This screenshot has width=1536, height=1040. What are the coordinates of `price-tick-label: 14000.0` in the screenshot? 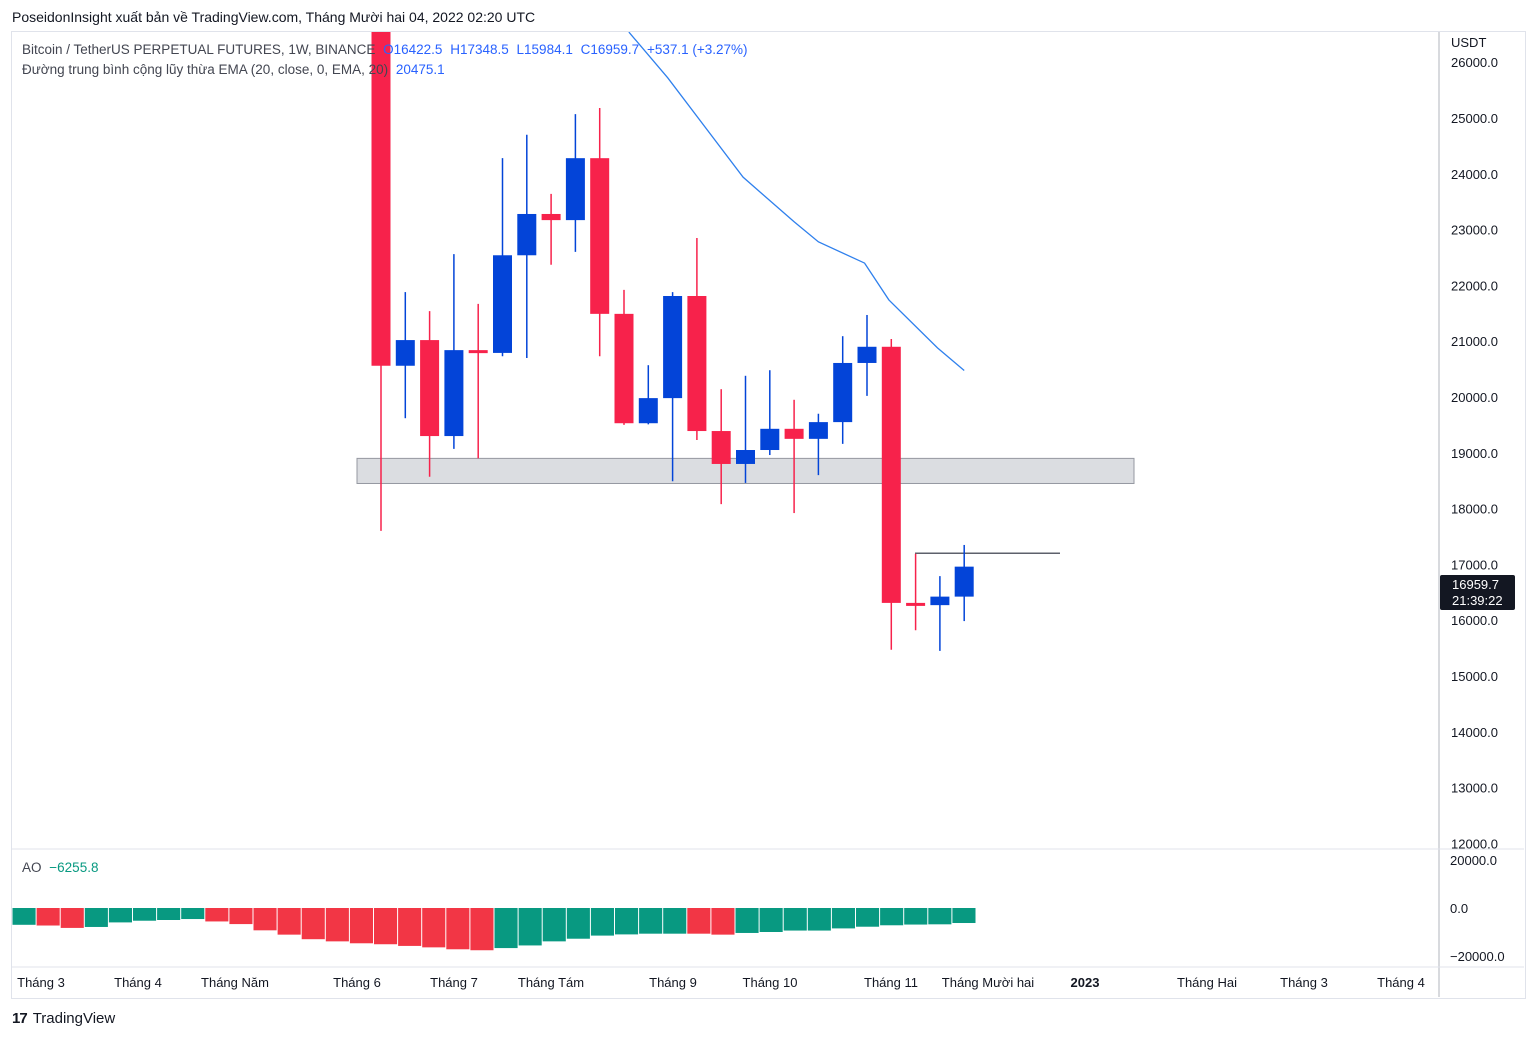 It's located at (1474, 732).